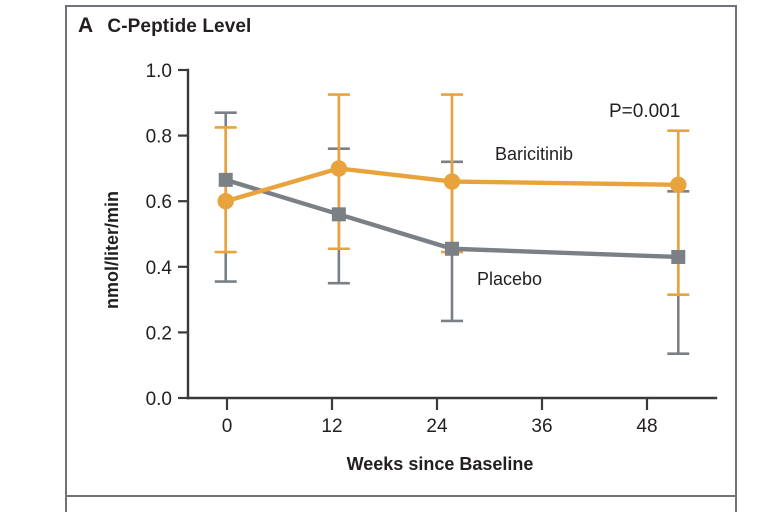 This screenshot has width=768, height=512. I want to click on panel-letter: A, so click(86, 25).